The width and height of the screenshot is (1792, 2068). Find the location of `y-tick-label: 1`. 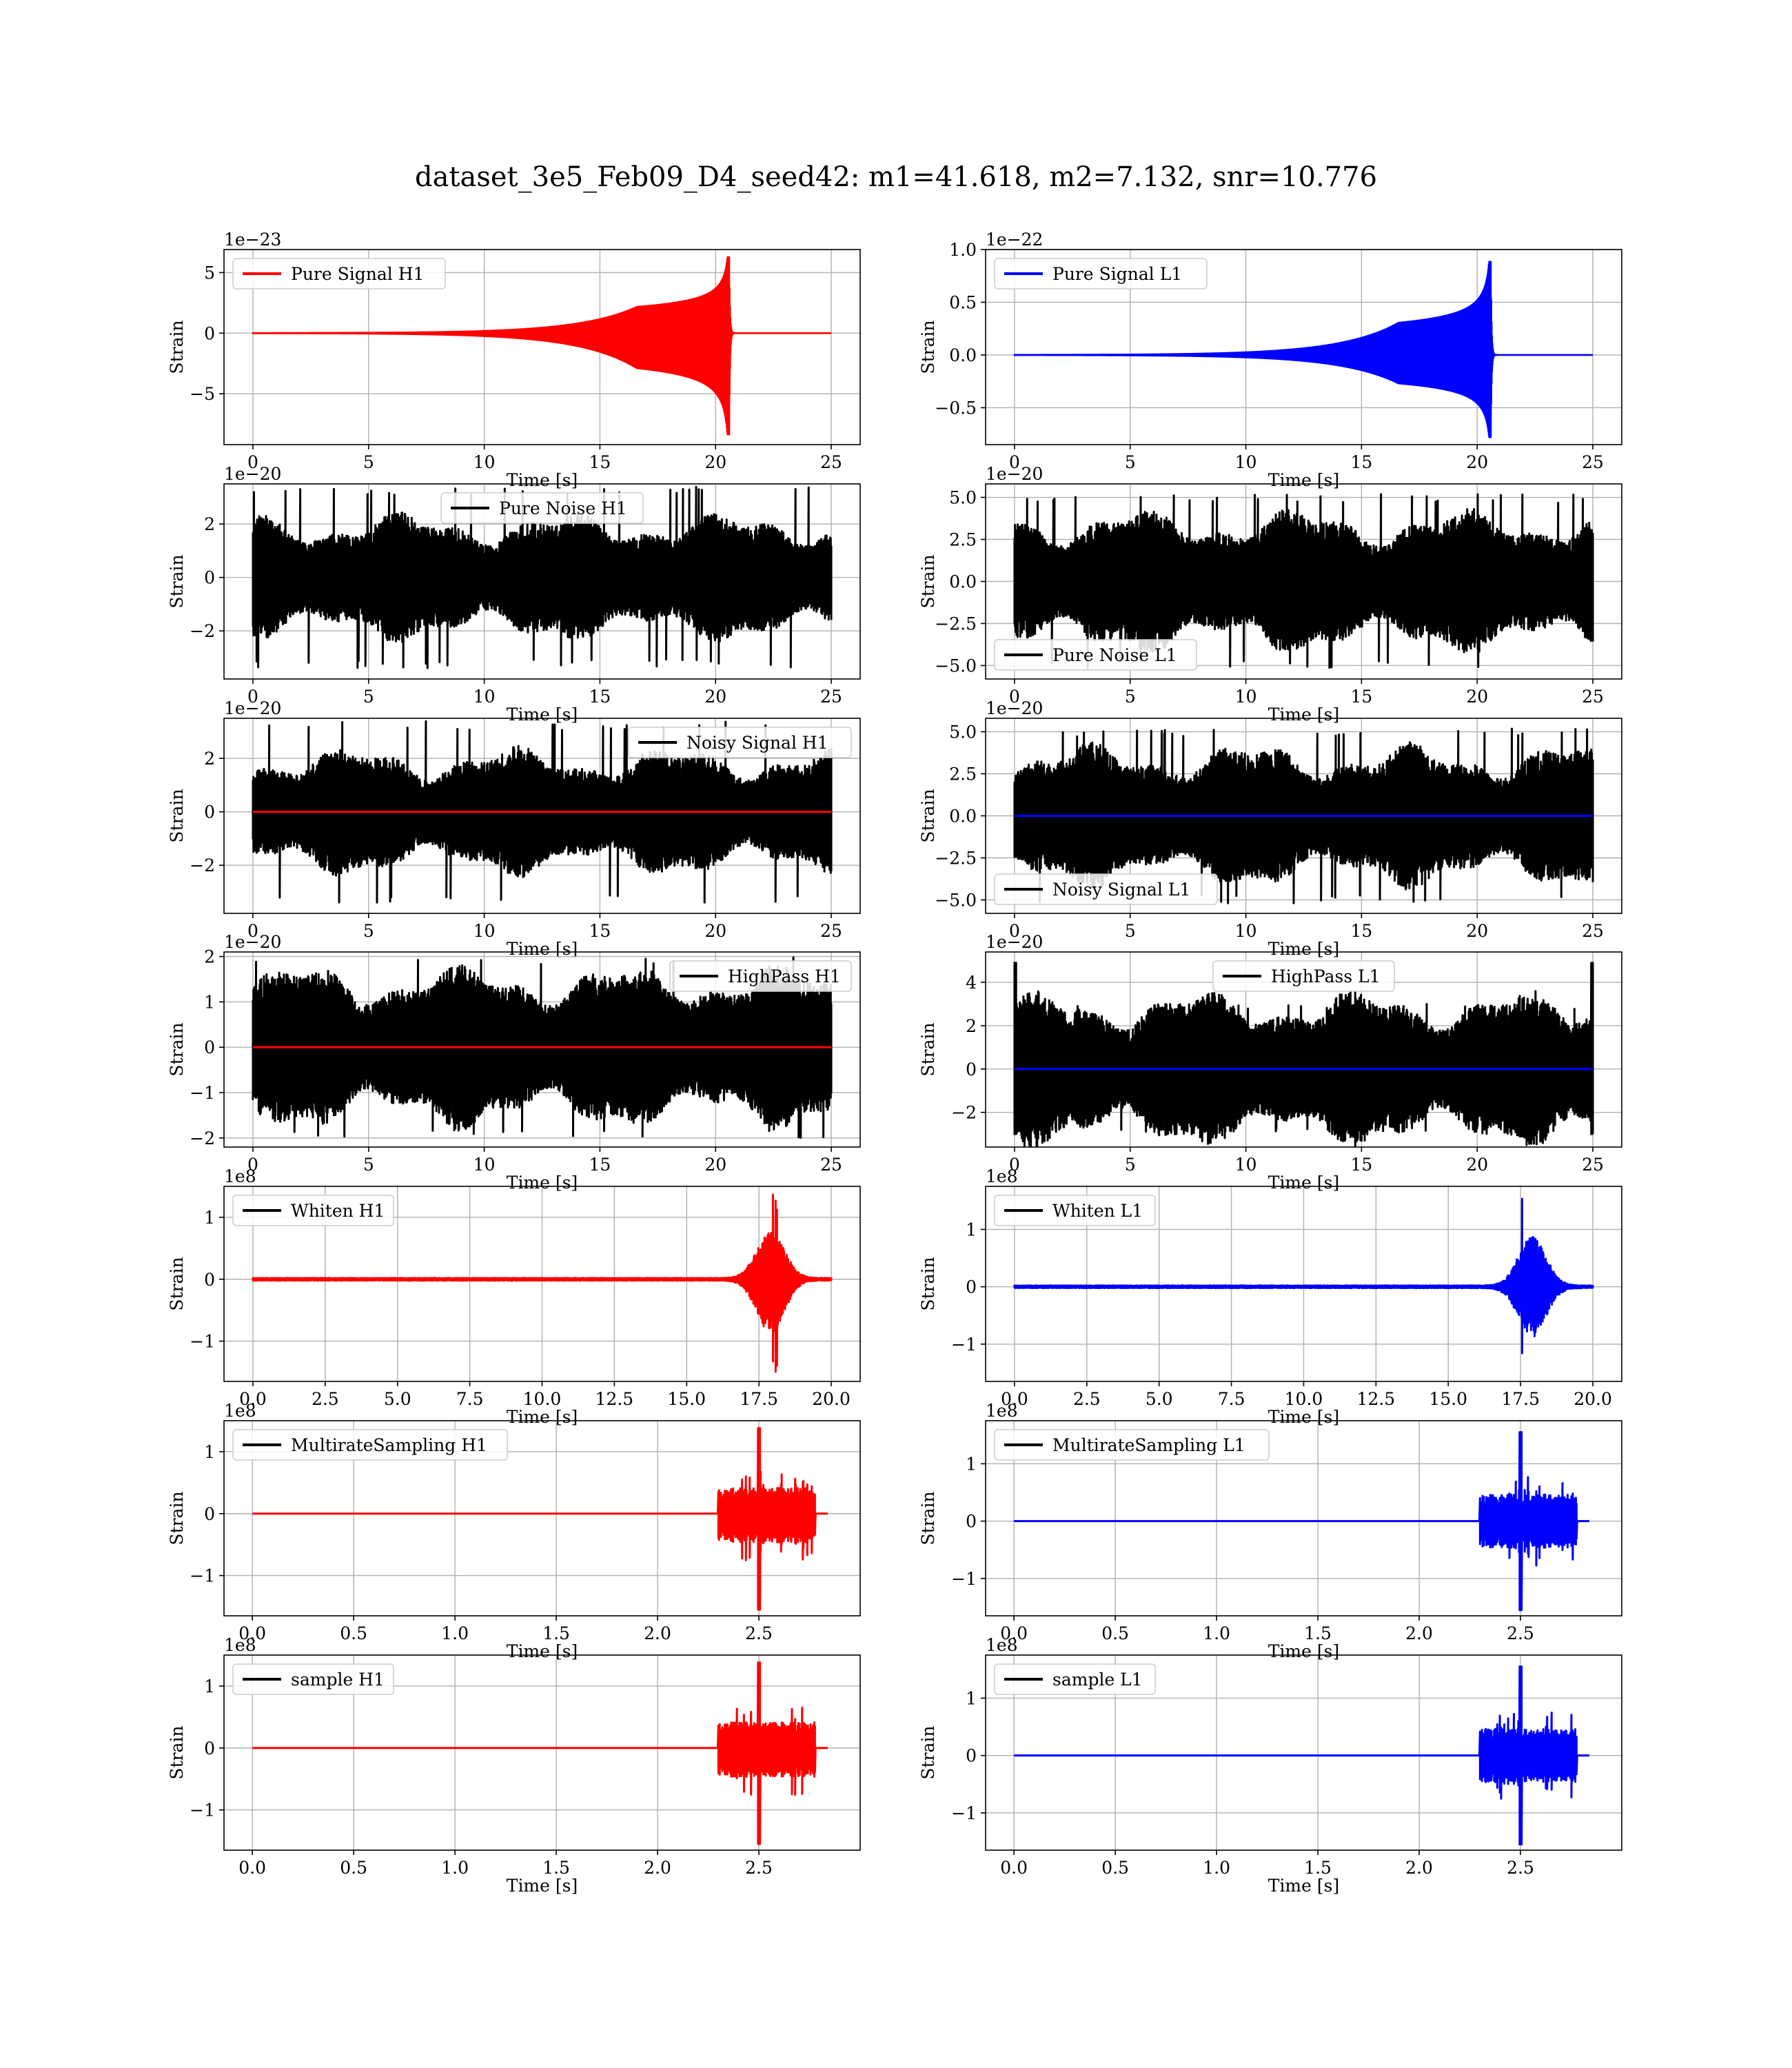

y-tick-label: 1 is located at coordinates (971, 1698).